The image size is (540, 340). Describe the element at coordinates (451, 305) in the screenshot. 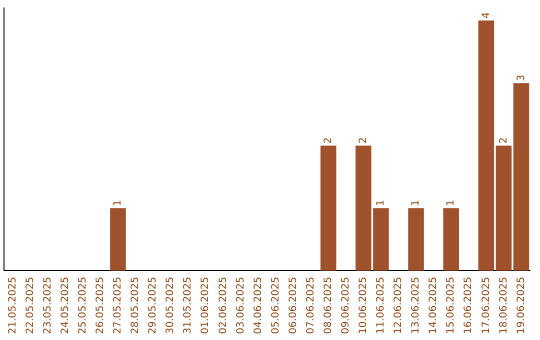

I see `x-tick-label: 15.06.2025` at that location.